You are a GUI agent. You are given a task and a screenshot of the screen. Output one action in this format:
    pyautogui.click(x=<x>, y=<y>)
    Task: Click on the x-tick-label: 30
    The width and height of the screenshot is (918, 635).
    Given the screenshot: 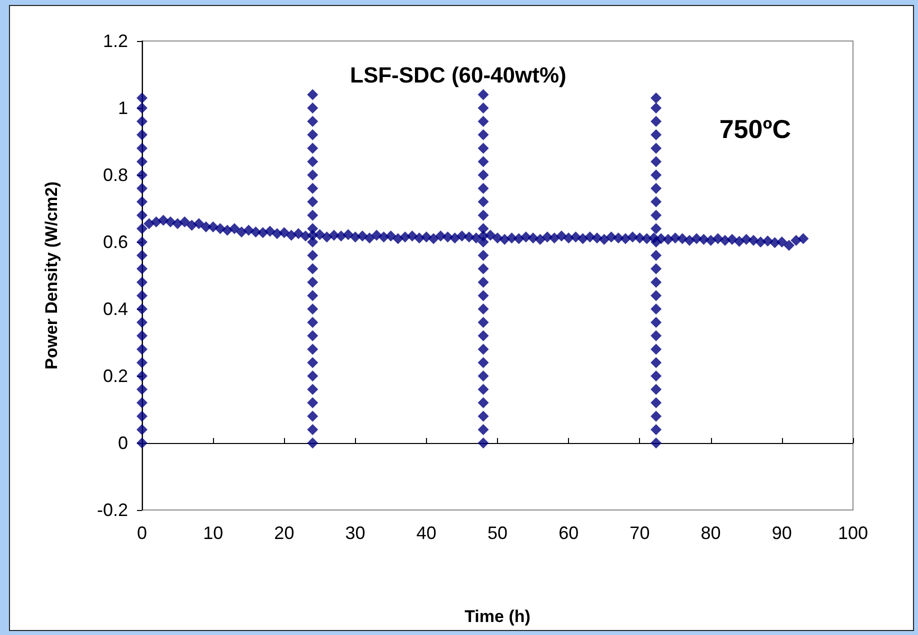 What is the action you would take?
    pyautogui.click(x=355, y=533)
    